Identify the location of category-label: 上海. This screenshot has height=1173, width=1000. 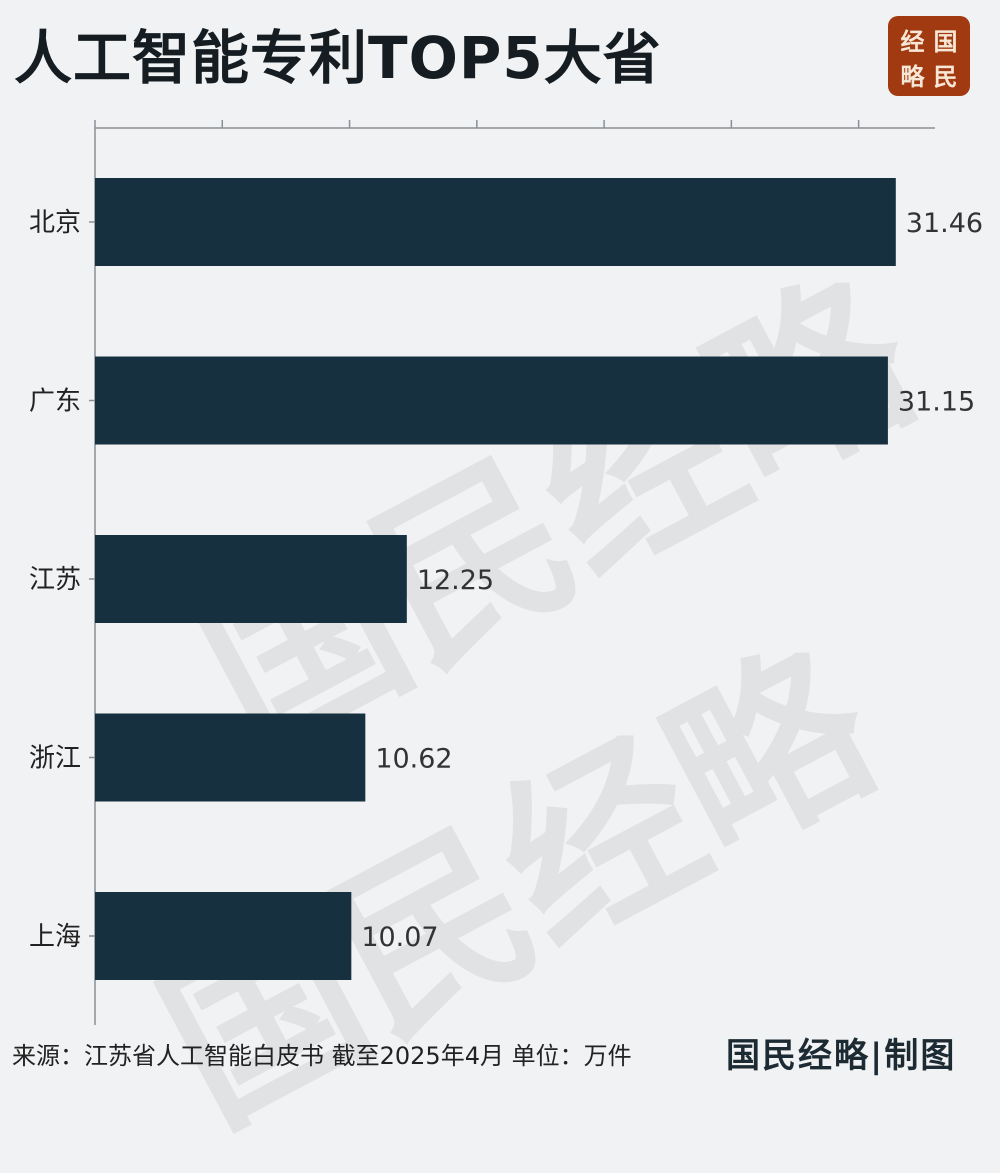
(55, 937).